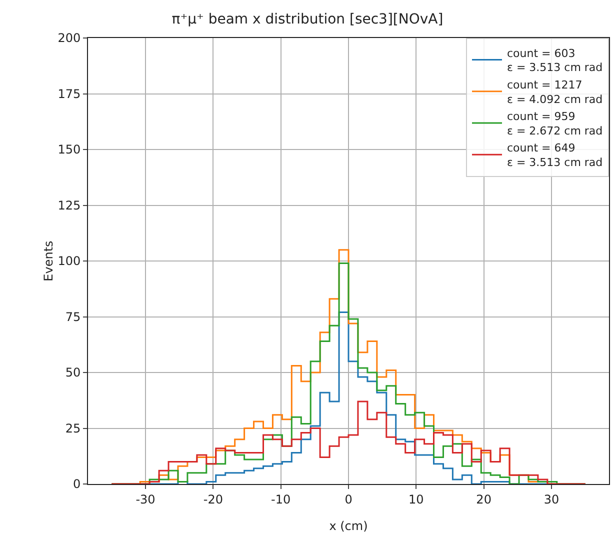 This screenshot has width=615, height=542. I want to click on y-tick-label: 125, so click(69, 205).